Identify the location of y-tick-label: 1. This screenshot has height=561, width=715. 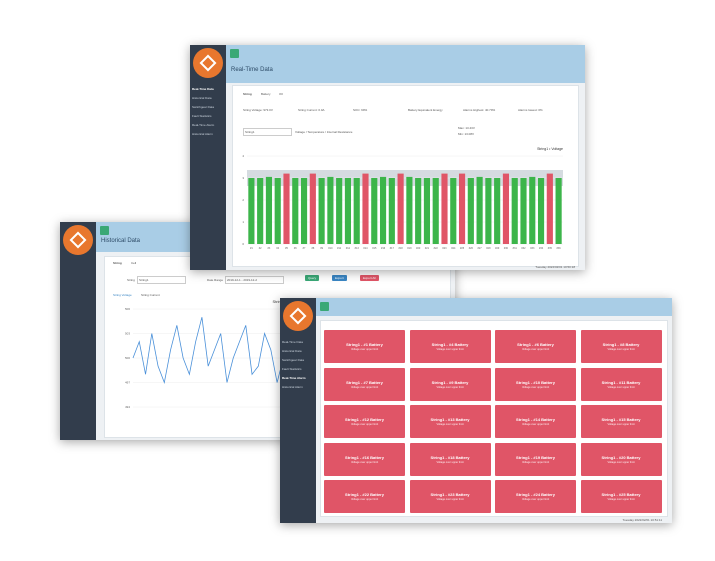
(243, 222).